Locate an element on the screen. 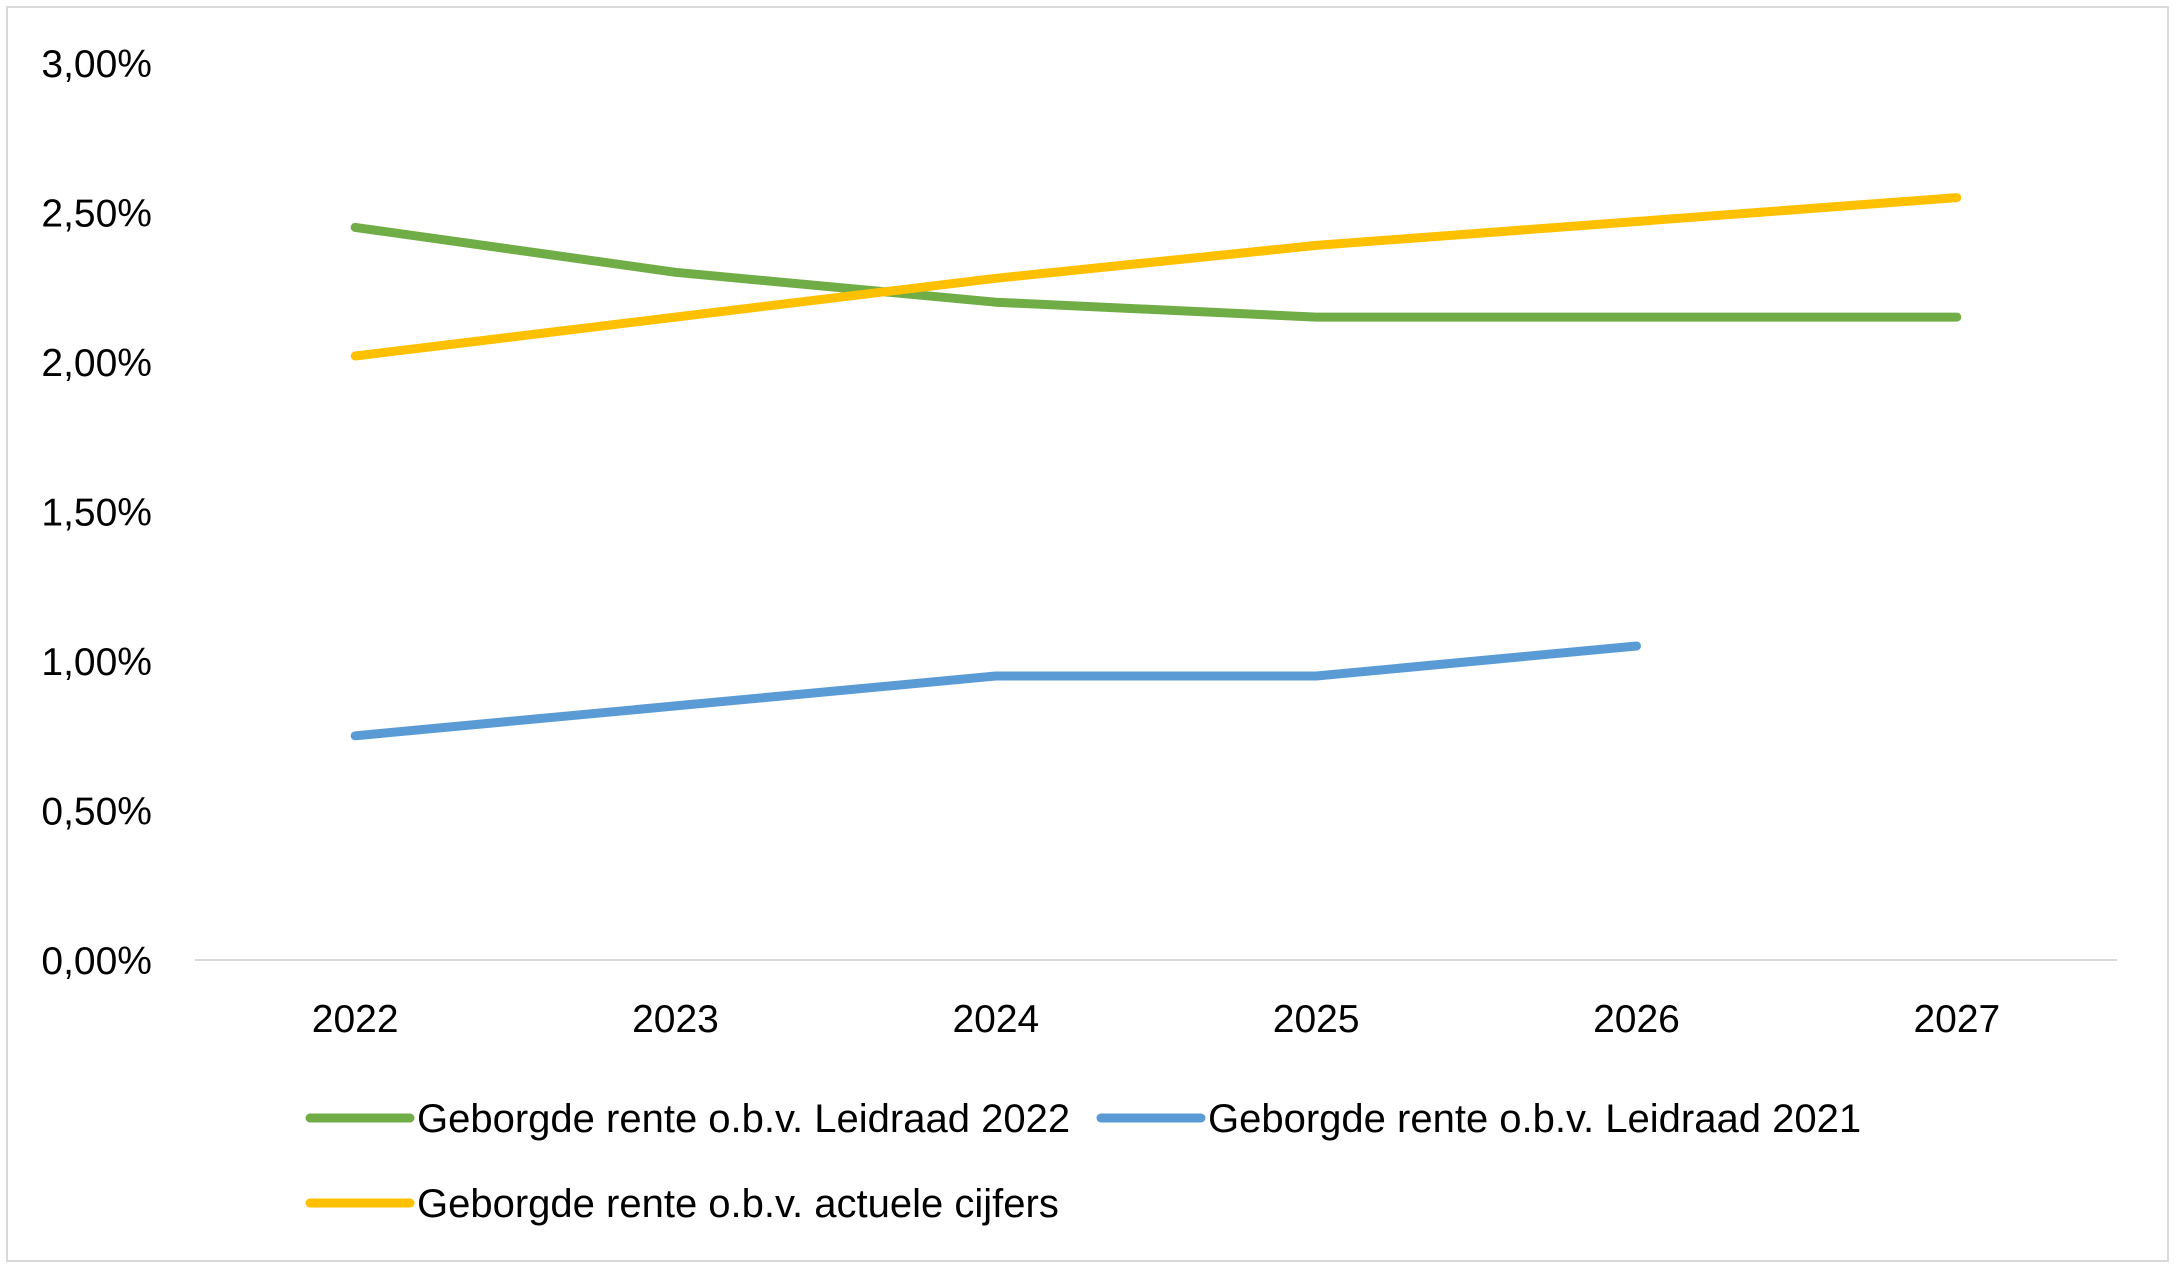  x-tick-label: 2023 is located at coordinates (675, 1019).